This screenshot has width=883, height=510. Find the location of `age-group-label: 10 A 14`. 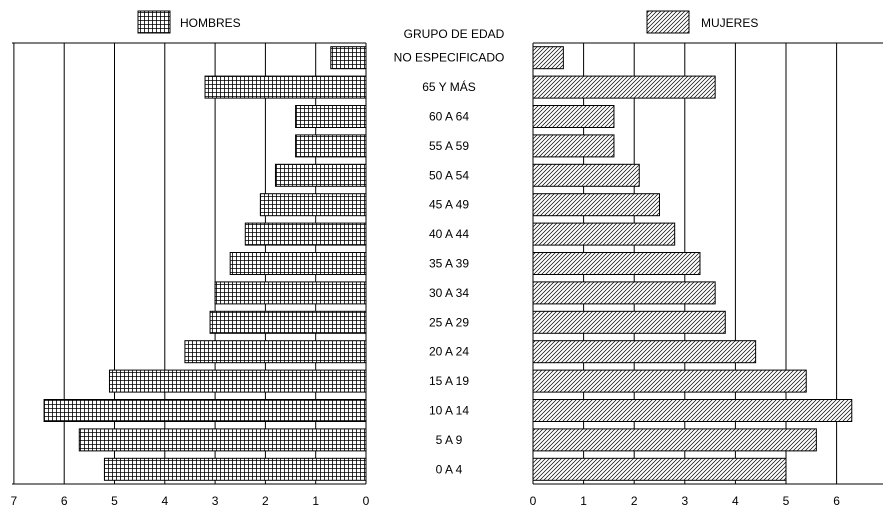

age-group-label: 10 A 14 is located at coordinates (449, 411).